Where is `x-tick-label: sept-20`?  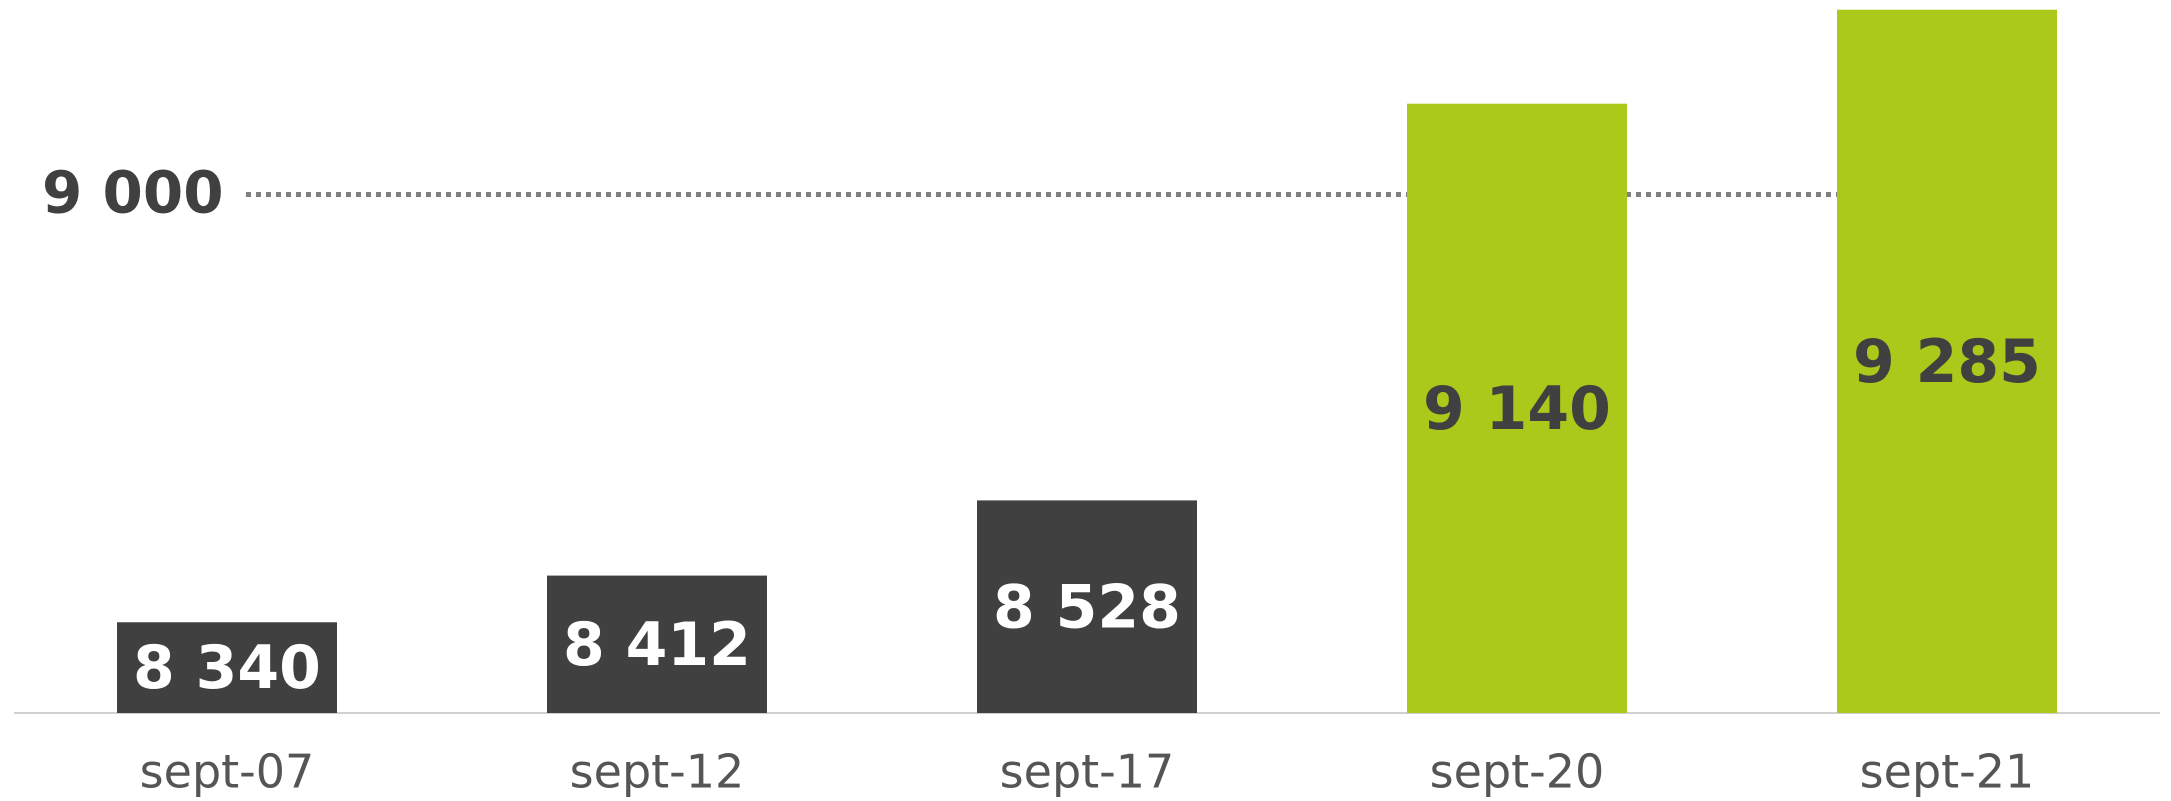 x-tick-label: sept-20 is located at coordinates (1517, 772).